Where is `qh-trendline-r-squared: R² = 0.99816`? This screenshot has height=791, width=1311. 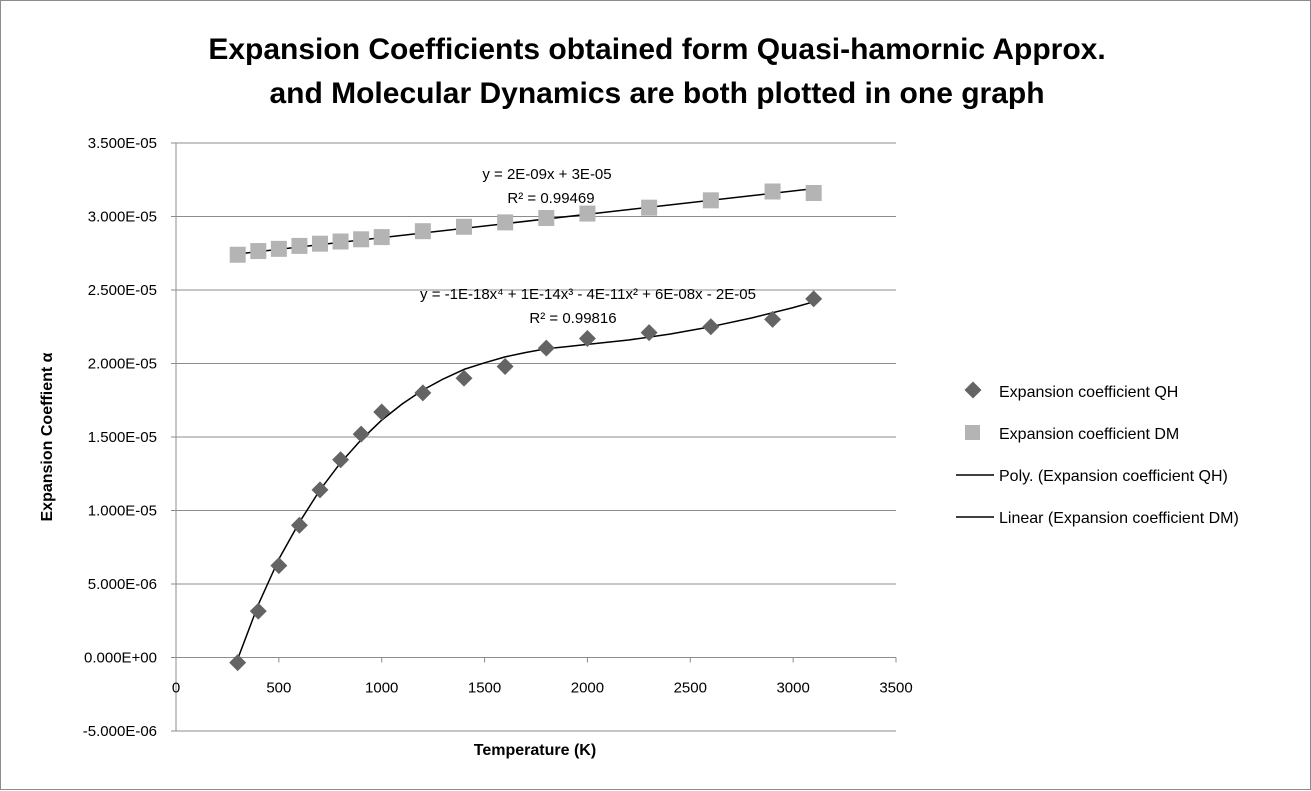
qh-trendline-r-squared: R² = 0.99816 is located at coordinates (572, 318).